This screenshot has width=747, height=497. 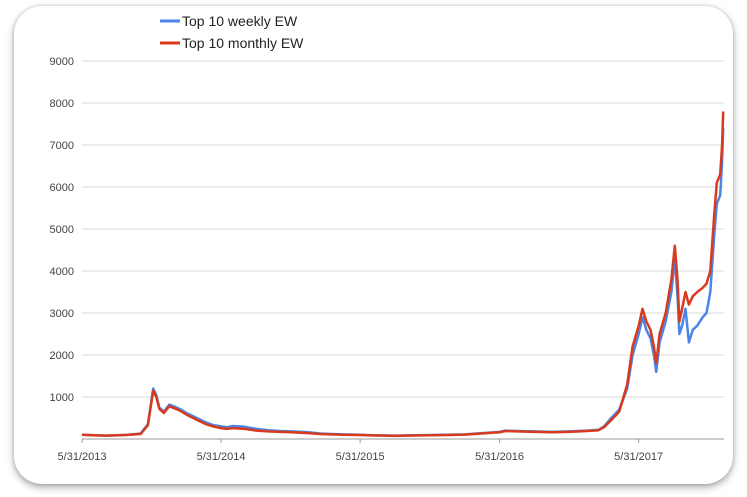 What do you see at coordinates (360, 457) in the screenshot?
I see `x-tick-label: 5/31/2015` at bounding box center [360, 457].